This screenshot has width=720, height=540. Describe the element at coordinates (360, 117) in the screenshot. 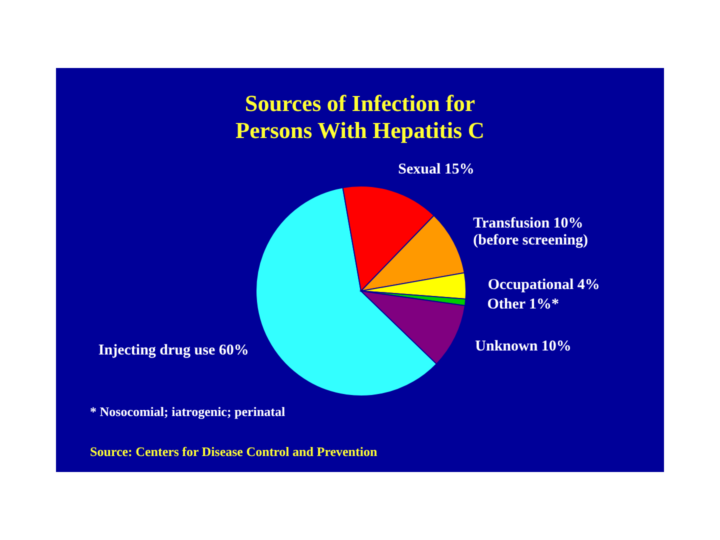

I see `chart-title: Sources of Infection for Persons With Hepatitis C` at that location.